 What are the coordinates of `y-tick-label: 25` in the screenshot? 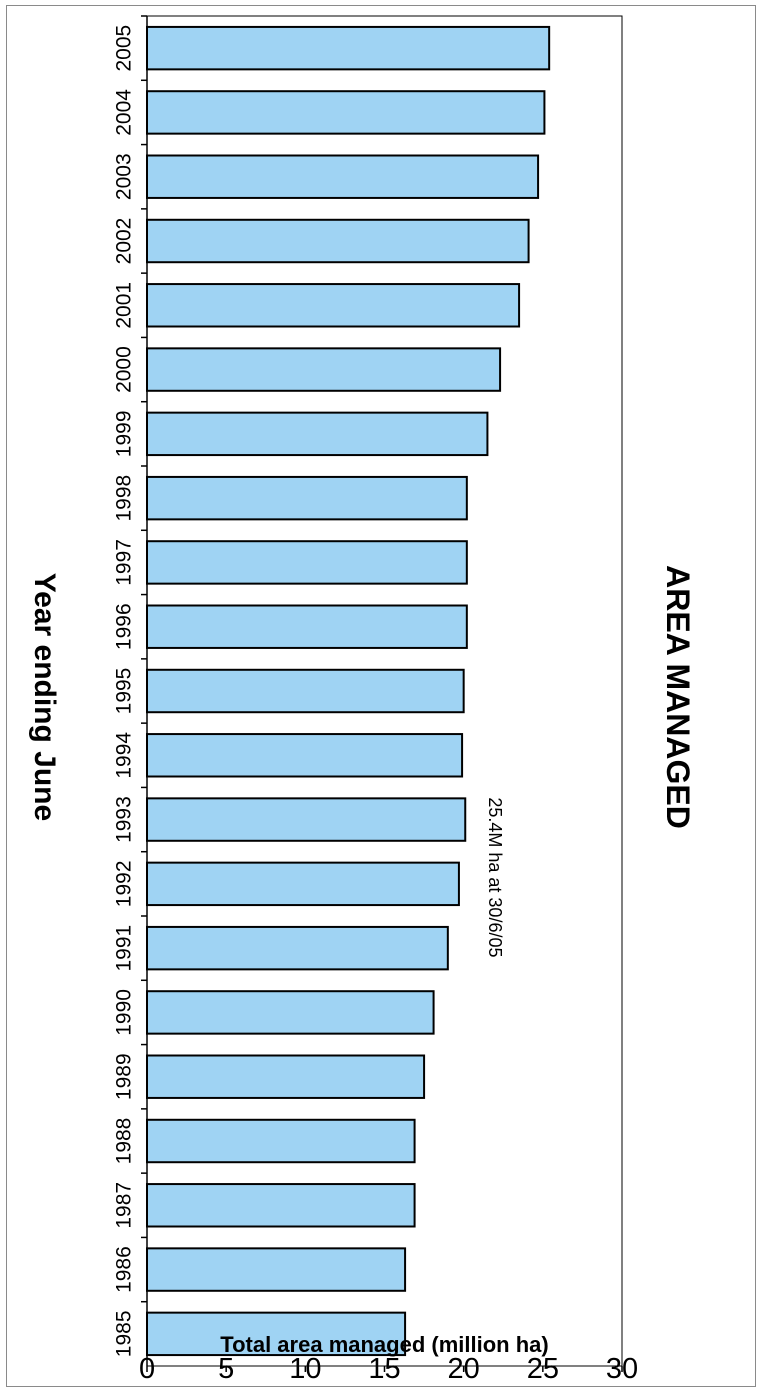 It's located at (543, 1369).